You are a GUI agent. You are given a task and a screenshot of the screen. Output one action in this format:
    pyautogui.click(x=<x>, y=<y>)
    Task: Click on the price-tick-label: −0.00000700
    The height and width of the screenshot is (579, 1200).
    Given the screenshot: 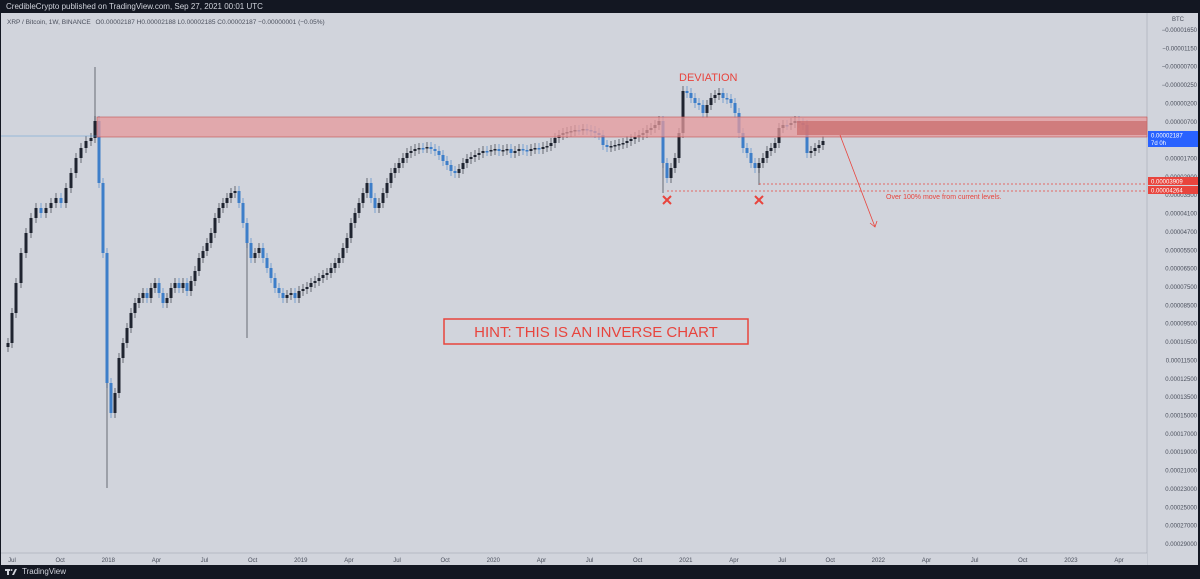 What is the action you would take?
    pyautogui.click(x=1180, y=68)
    